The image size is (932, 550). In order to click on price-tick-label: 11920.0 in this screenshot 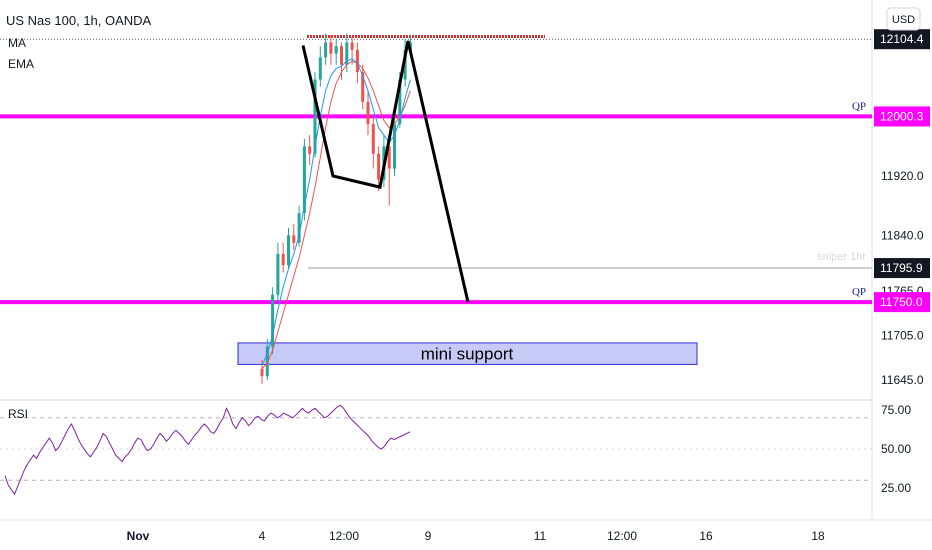, I will do `click(902, 176)`.